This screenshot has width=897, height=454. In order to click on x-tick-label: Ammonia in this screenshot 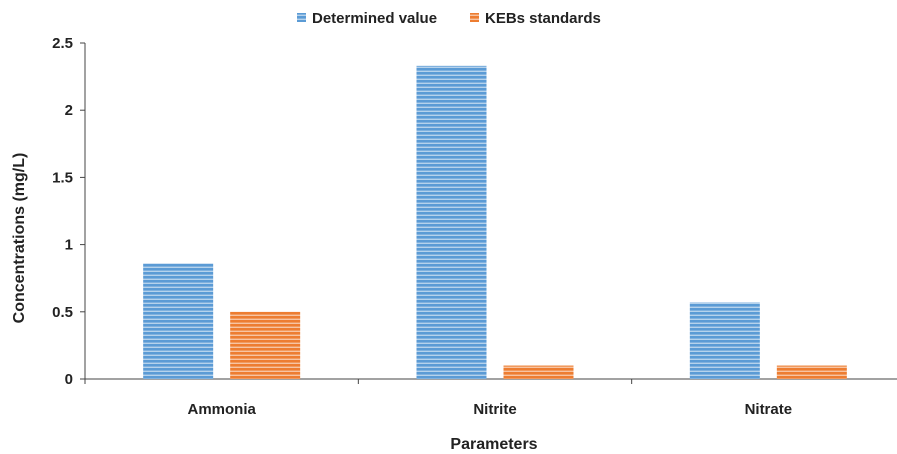, I will do `click(221, 409)`.